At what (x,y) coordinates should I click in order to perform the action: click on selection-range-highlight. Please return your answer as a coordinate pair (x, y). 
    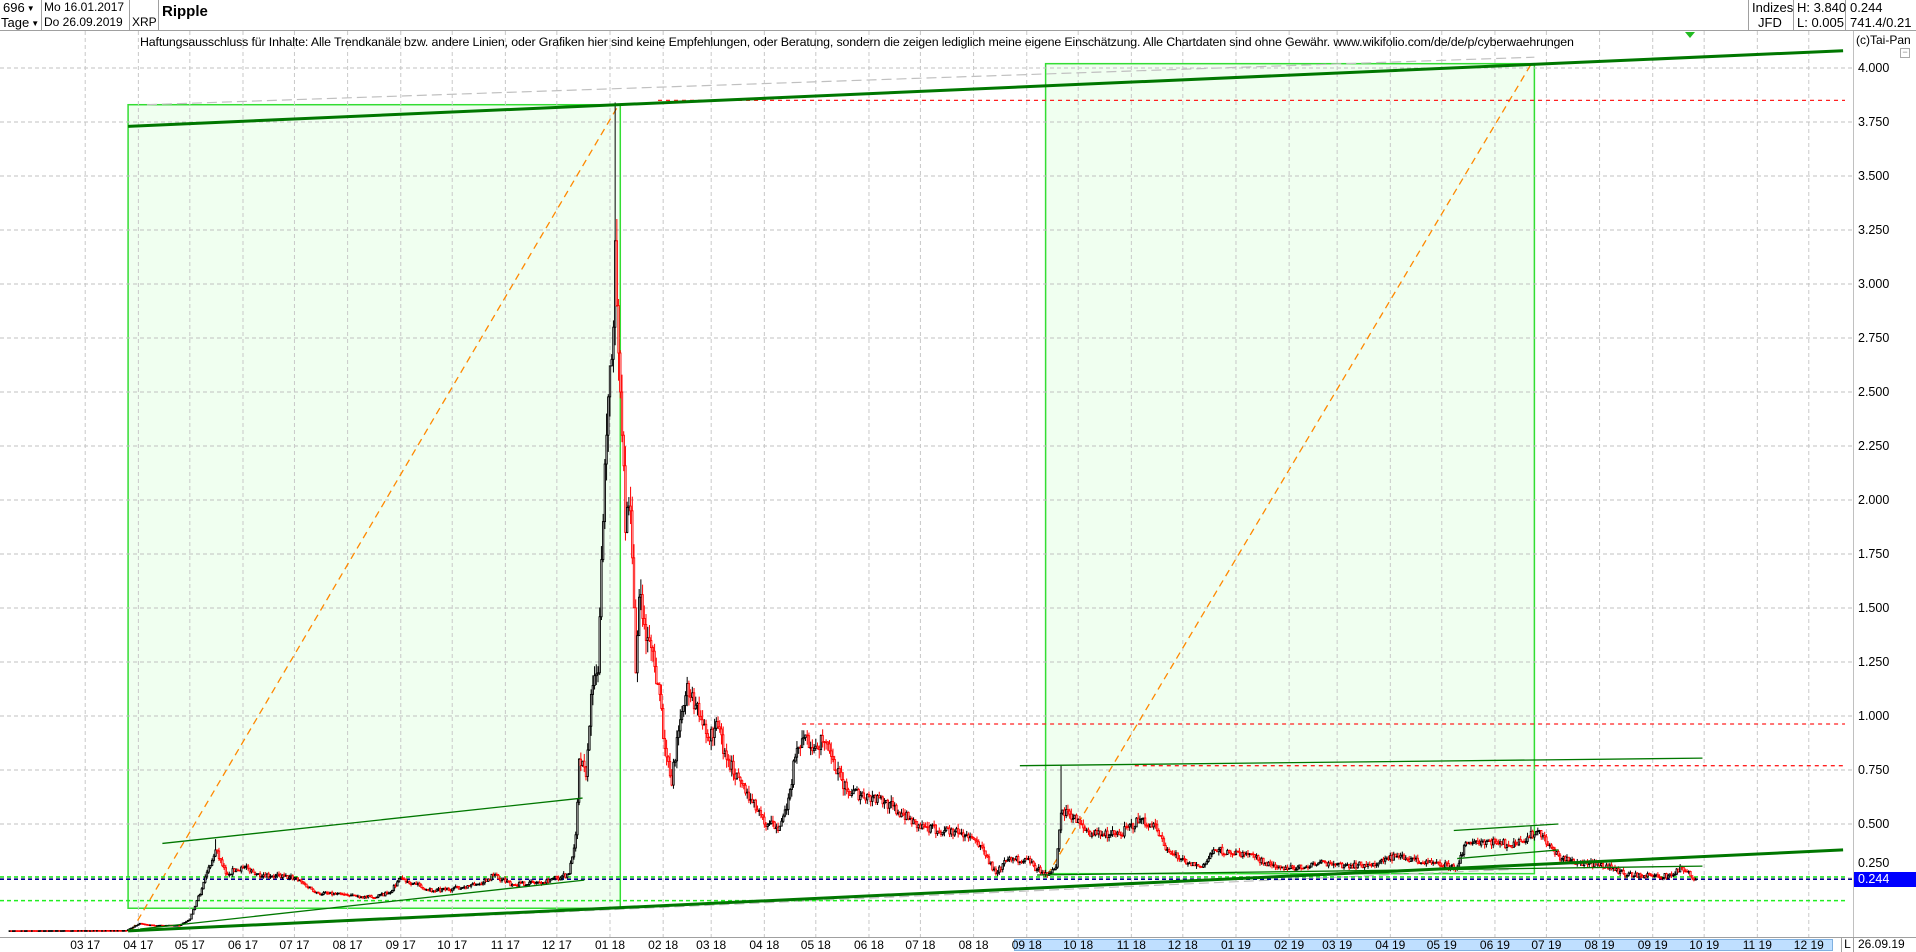
    Looking at the image, I should click on (1423, 945).